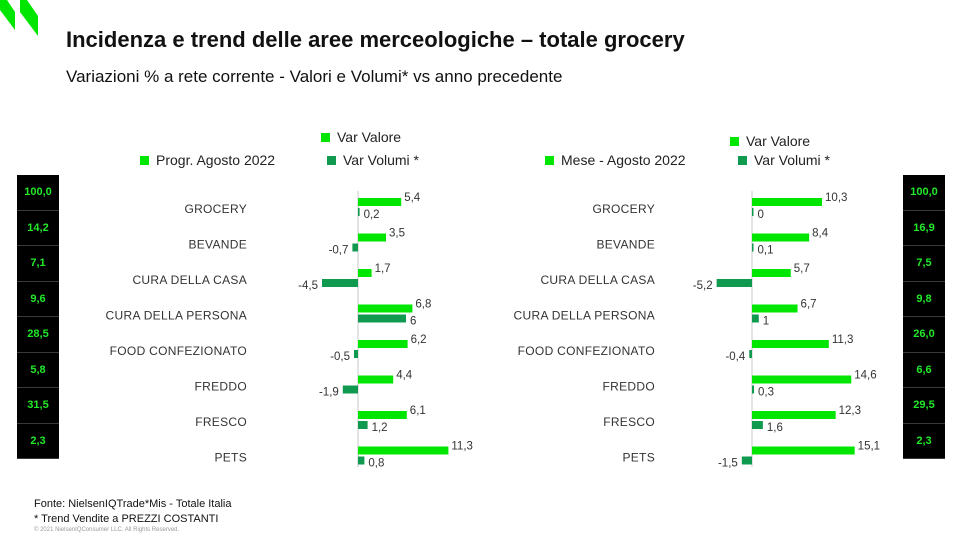 This screenshot has width=960, height=540. Describe the element at coordinates (38, 406) in the screenshot. I see `share-cell: 31,5` at that location.